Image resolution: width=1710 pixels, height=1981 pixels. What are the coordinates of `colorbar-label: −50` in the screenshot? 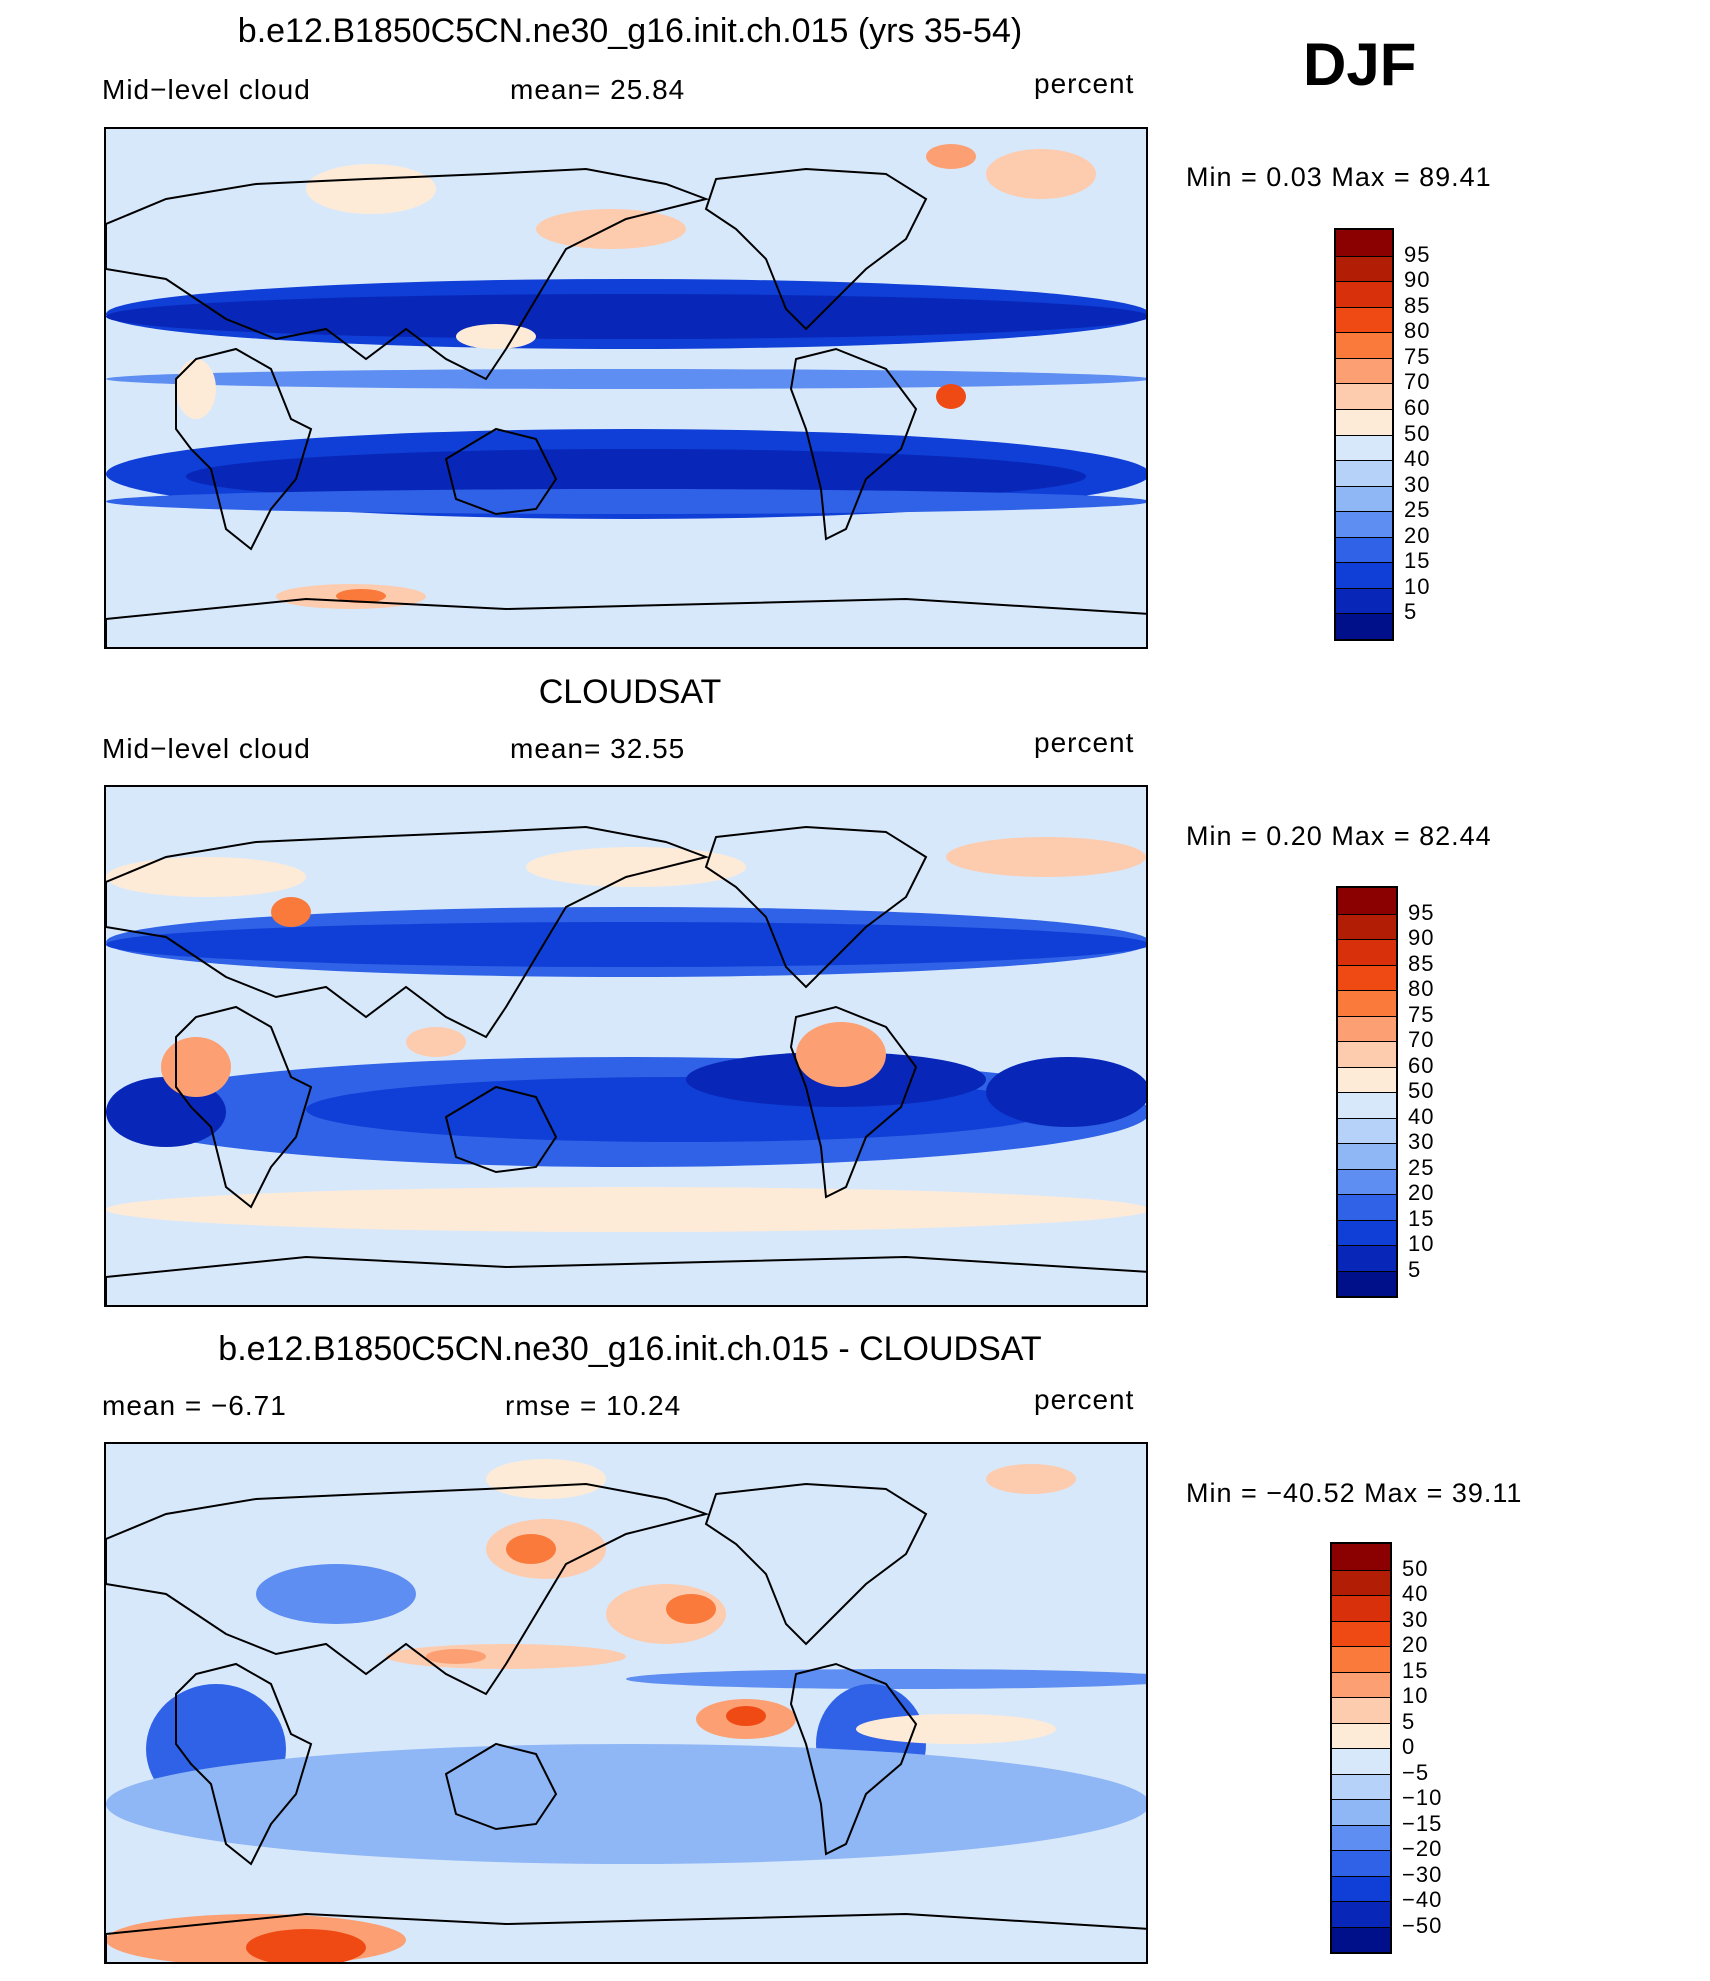 It's located at (1422, 1925).